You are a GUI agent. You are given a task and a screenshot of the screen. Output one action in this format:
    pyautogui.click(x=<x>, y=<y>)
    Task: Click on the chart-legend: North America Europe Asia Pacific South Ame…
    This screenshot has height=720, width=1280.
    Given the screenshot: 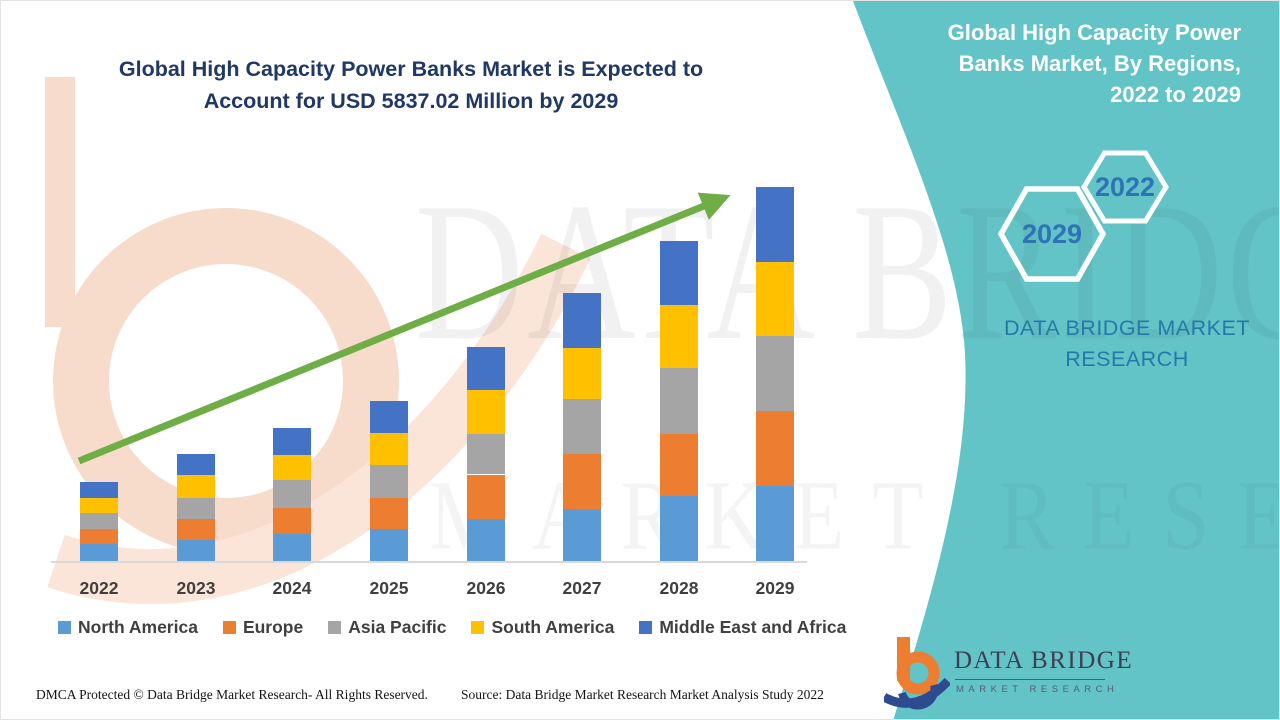 What is the action you would take?
    pyautogui.click(x=452, y=627)
    